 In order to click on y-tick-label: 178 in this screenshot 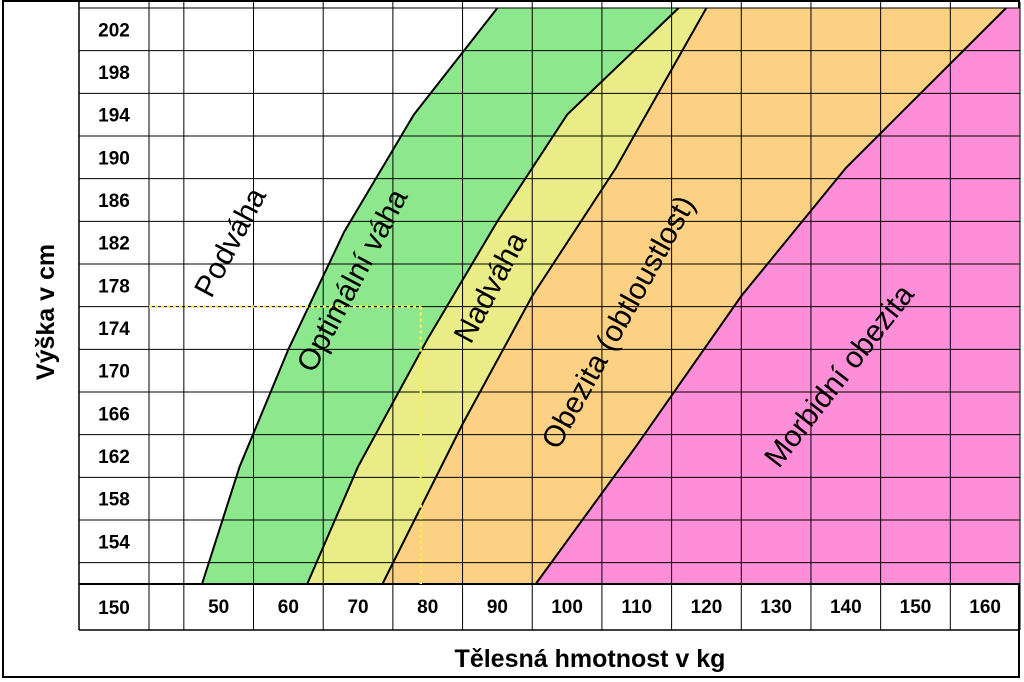, I will do `click(114, 286)`.